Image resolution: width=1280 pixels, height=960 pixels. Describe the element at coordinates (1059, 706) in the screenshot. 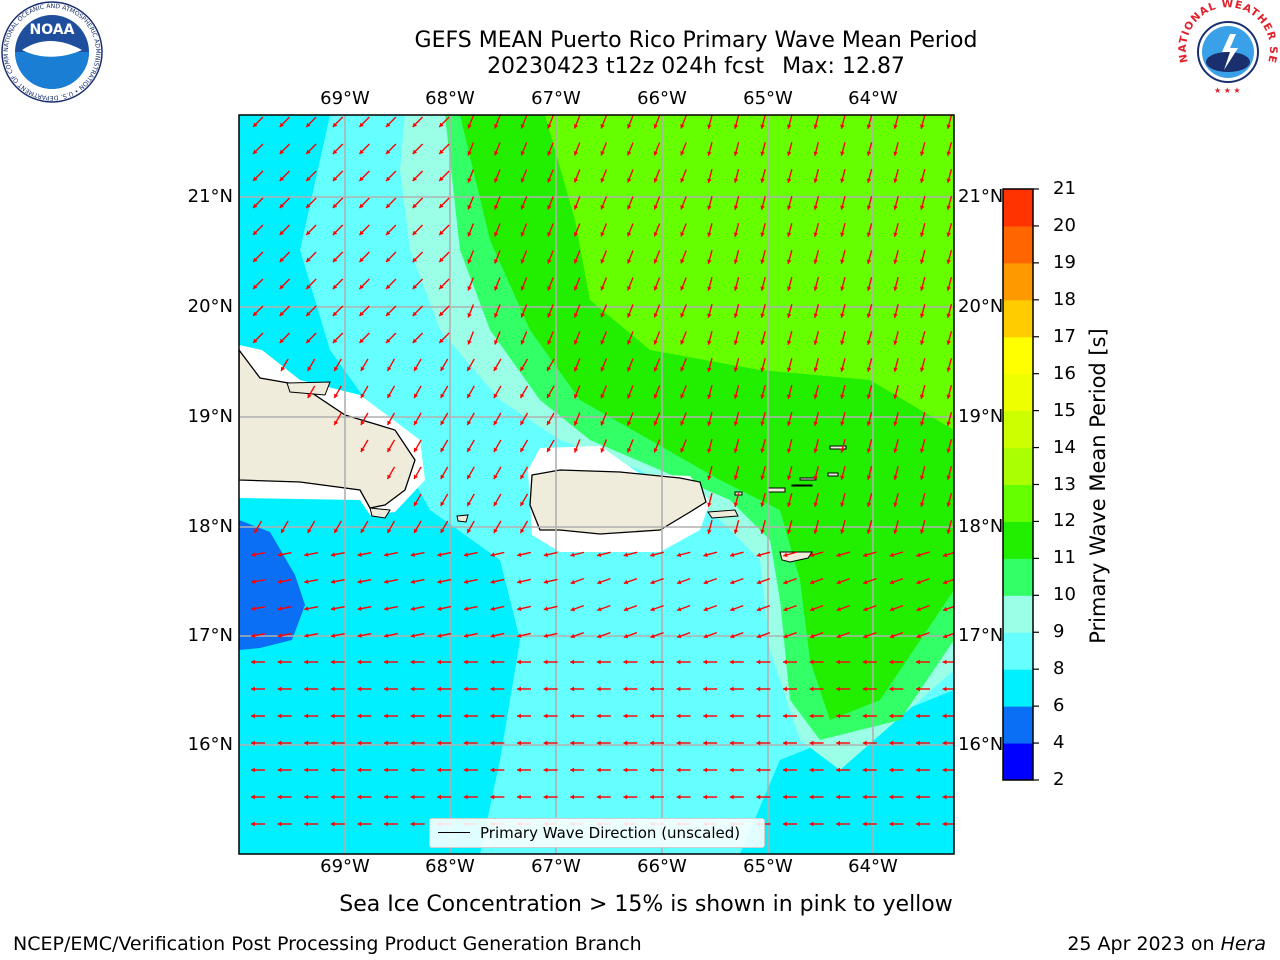

I see `colorbar-tick-label: 6` at that location.